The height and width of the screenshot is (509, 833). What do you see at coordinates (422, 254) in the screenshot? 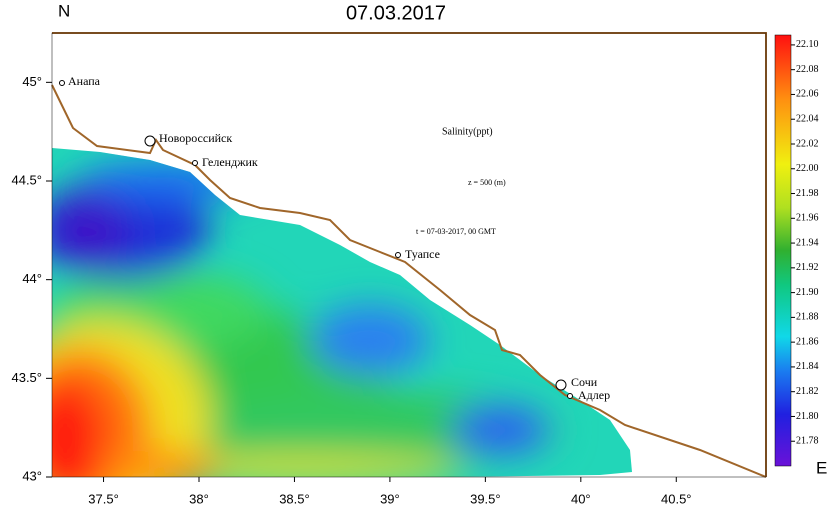
I see `city-label: Туапсе` at bounding box center [422, 254].